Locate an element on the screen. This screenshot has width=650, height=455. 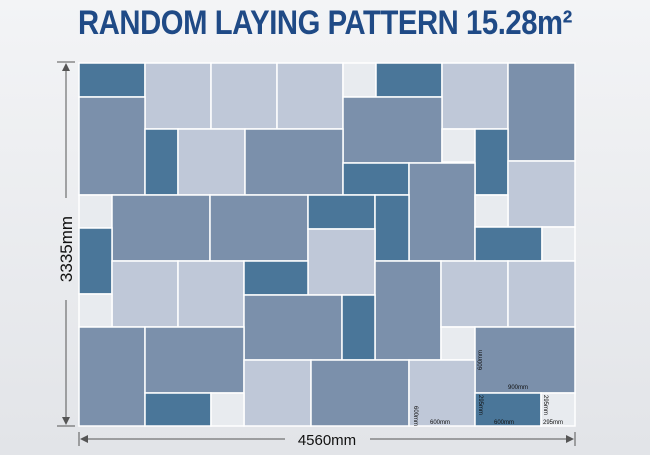
height-dim-arrow-up is located at coordinates (66, 67).